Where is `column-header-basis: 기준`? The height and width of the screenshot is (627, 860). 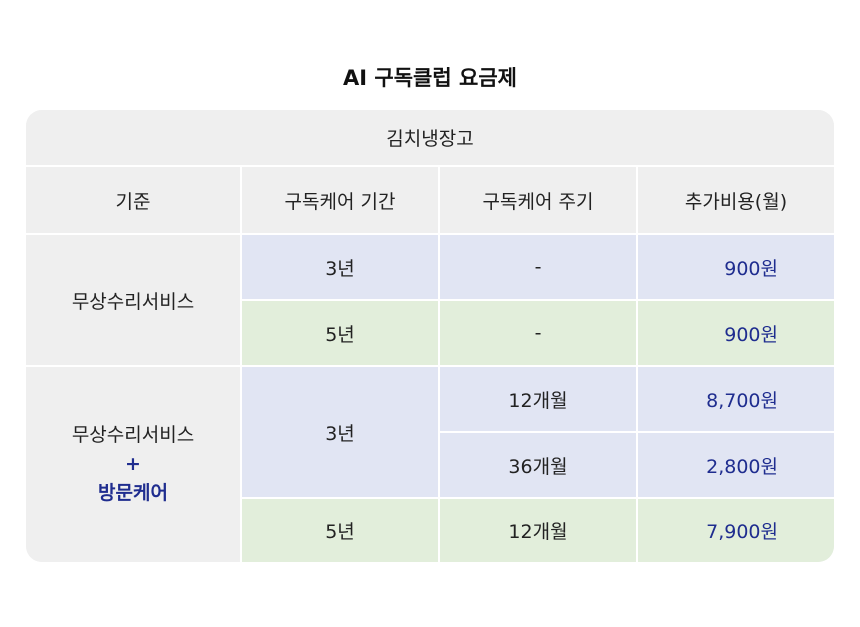
column-header-basis: 기준 is located at coordinates (133, 200).